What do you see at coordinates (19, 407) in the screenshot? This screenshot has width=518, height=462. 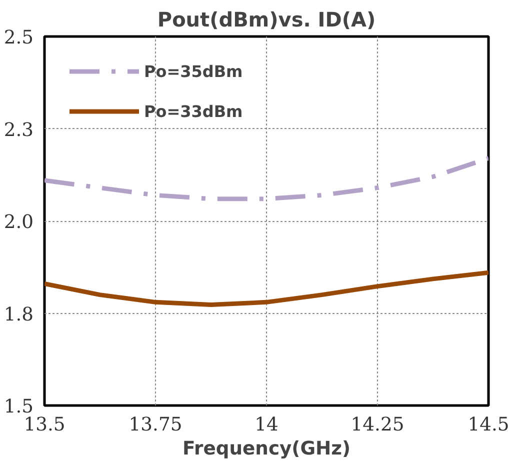 I see `y-tick-label: 1.5` at bounding box center [19, 407].